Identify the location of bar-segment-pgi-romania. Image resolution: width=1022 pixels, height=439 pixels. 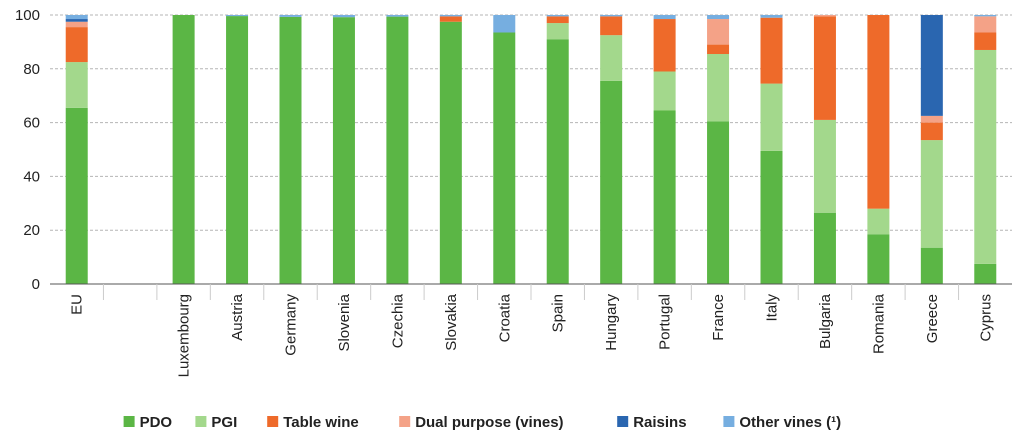
(878, 221).